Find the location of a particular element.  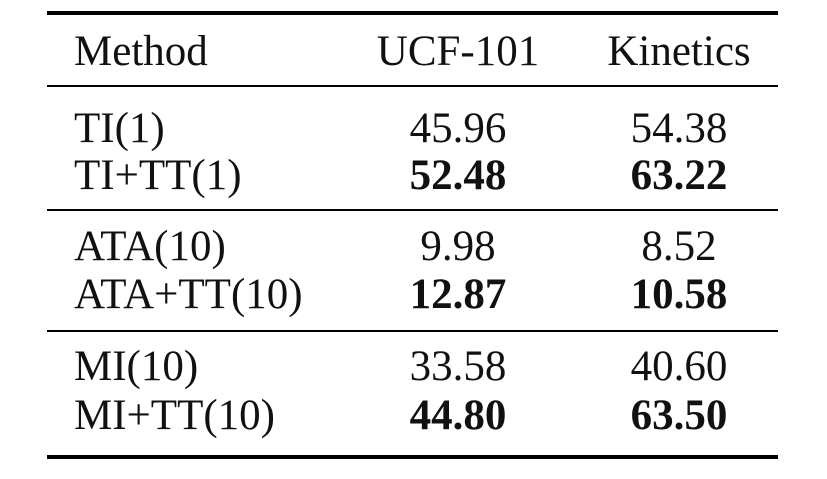

row-method: ATA+TT(10) is located at coordinates (188, 294).